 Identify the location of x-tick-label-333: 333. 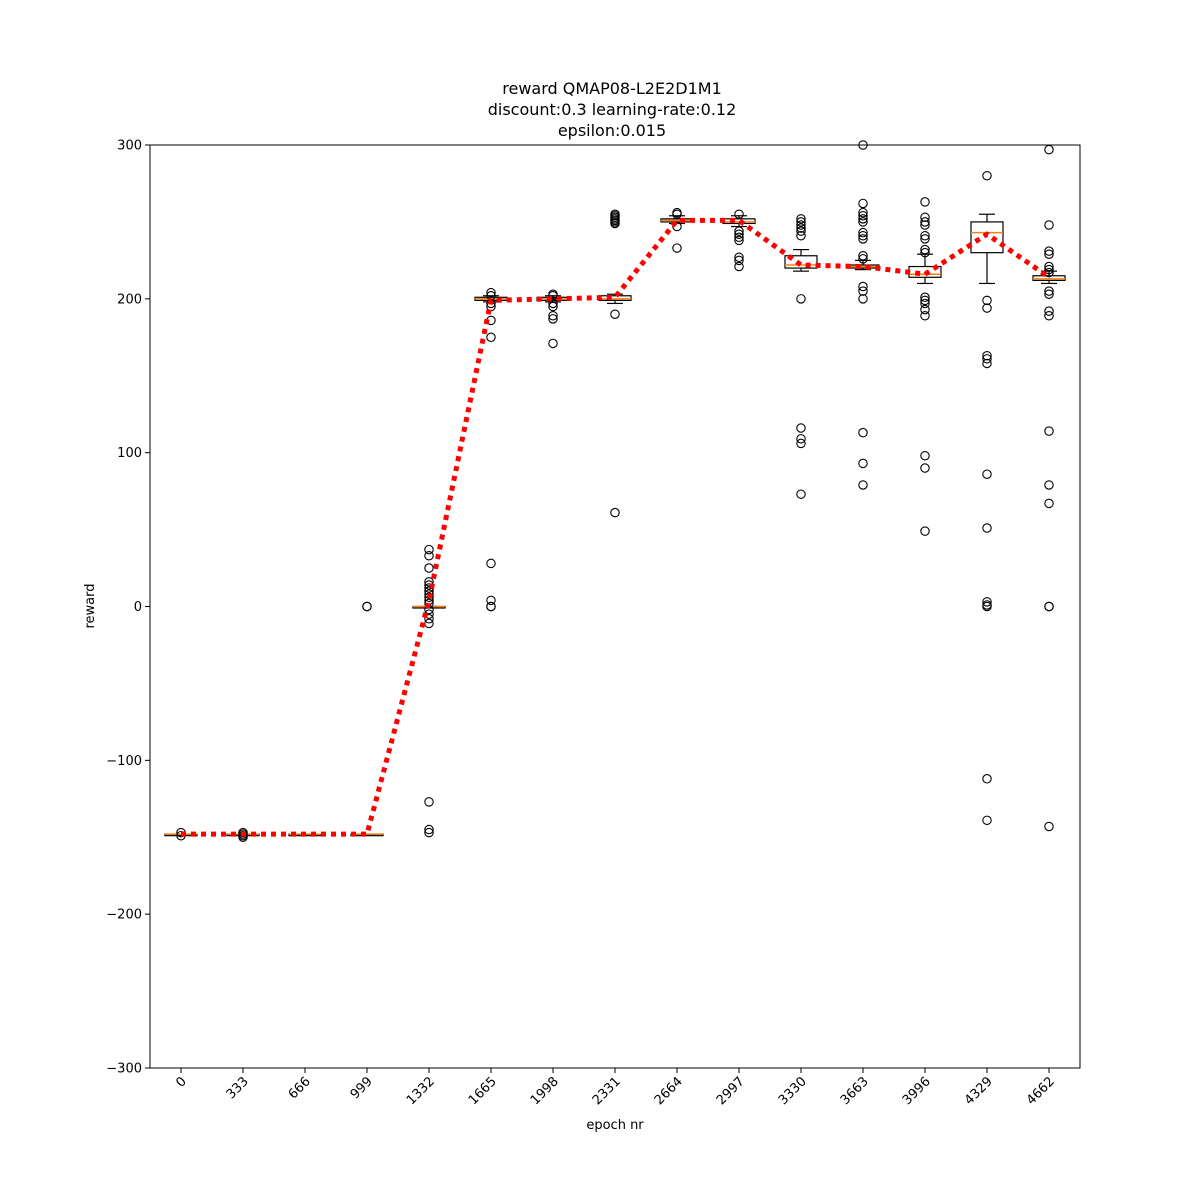
(238, 1088).